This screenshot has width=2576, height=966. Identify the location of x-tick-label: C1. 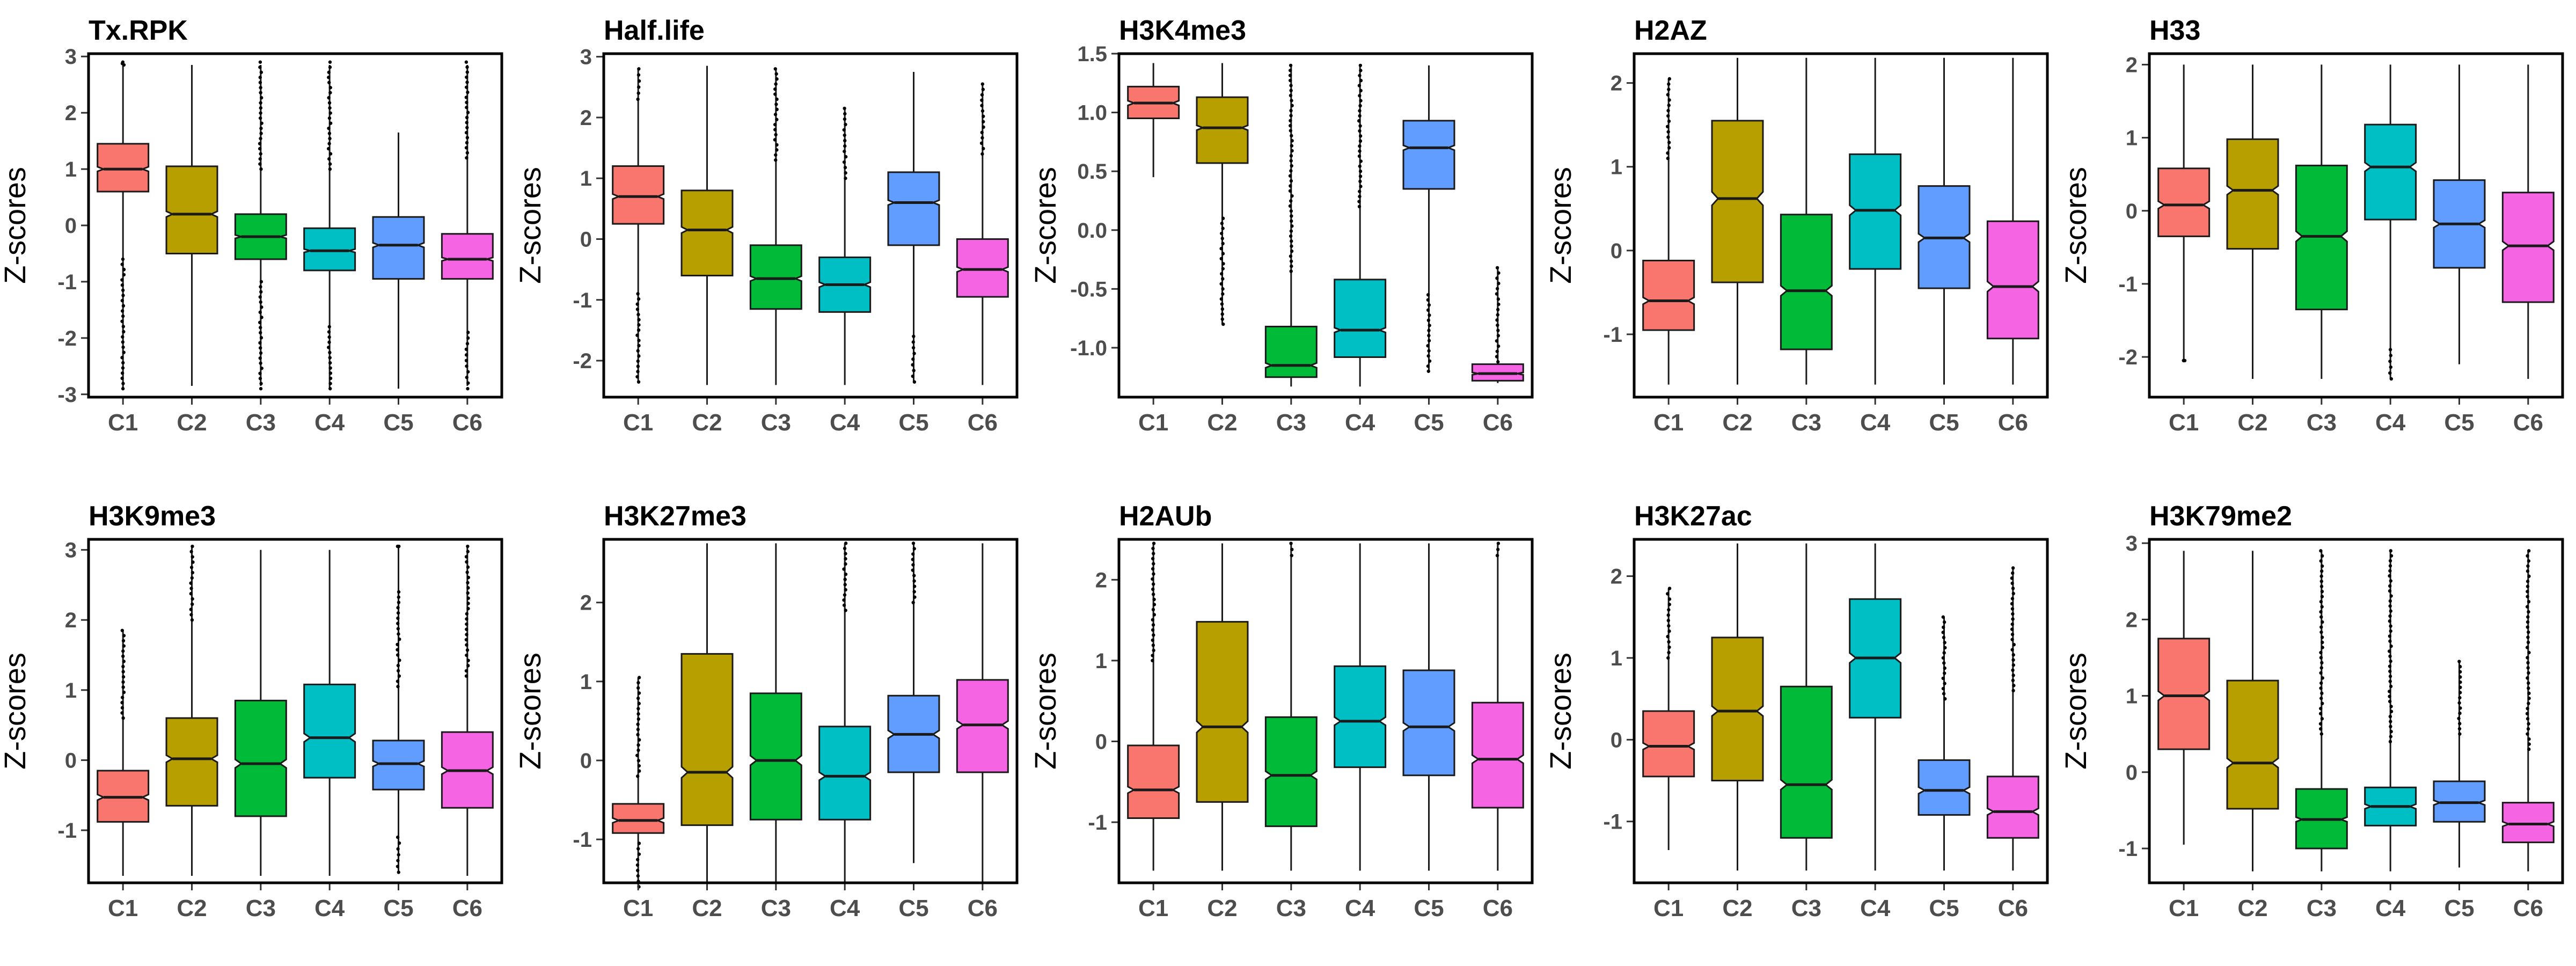
(1668, 422).